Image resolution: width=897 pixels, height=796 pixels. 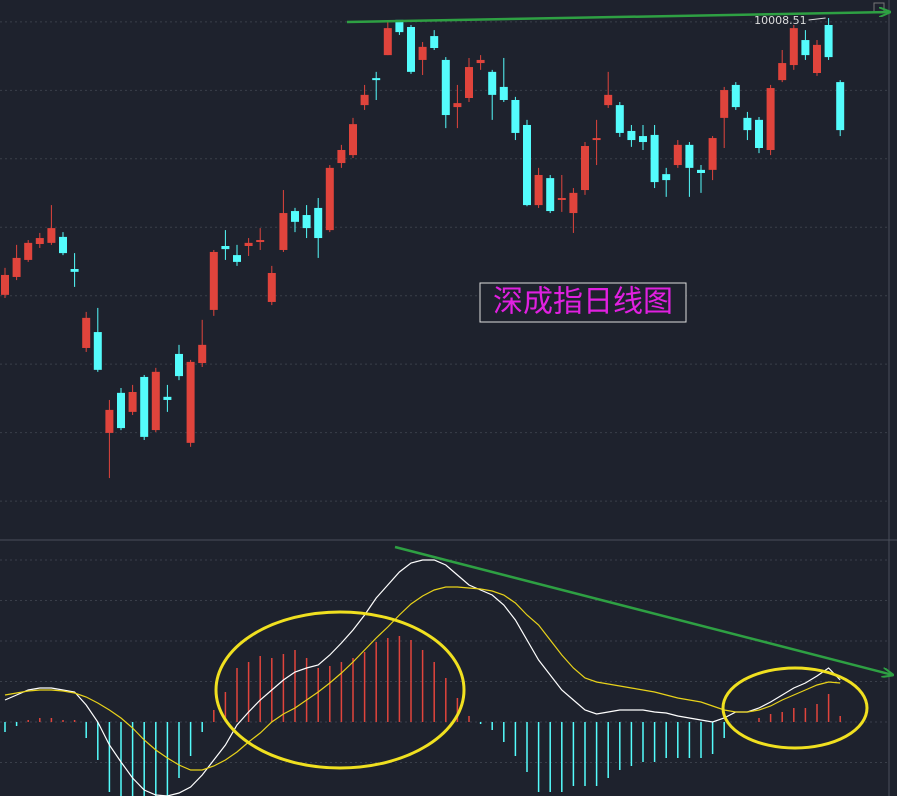 I want to click on high-pointer, so click(x=817, y=19).